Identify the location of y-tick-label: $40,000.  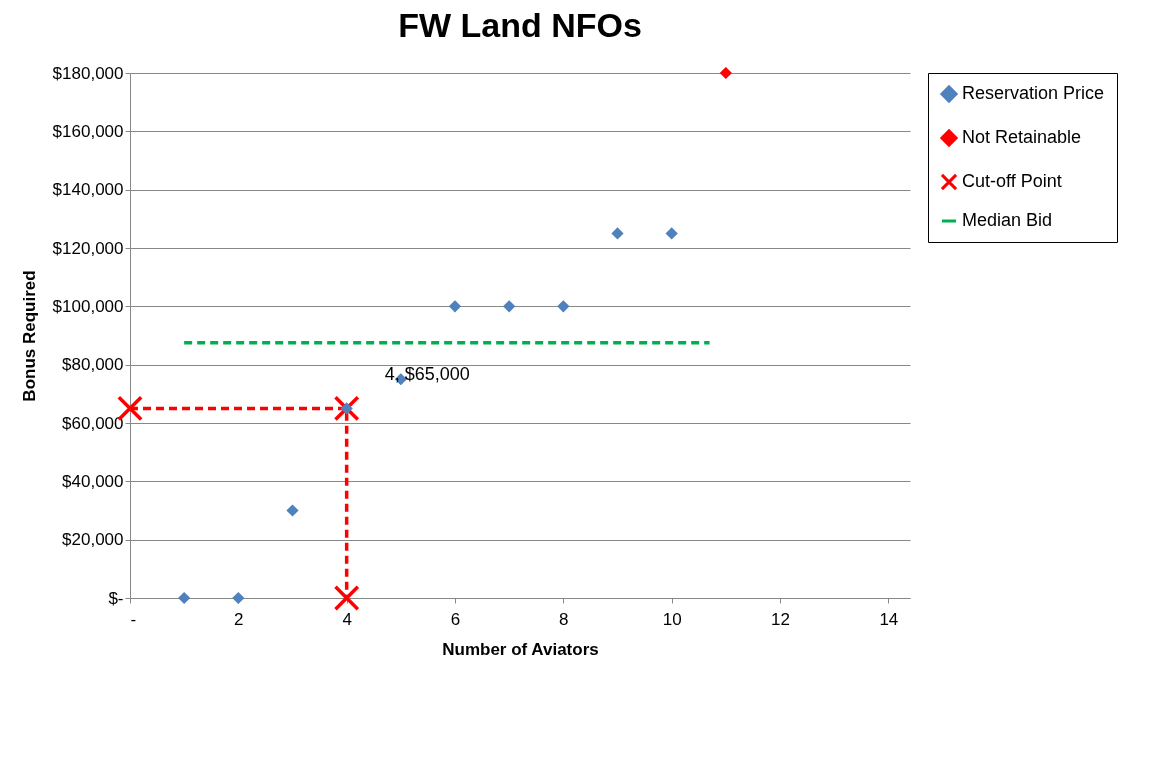
(93, 481).